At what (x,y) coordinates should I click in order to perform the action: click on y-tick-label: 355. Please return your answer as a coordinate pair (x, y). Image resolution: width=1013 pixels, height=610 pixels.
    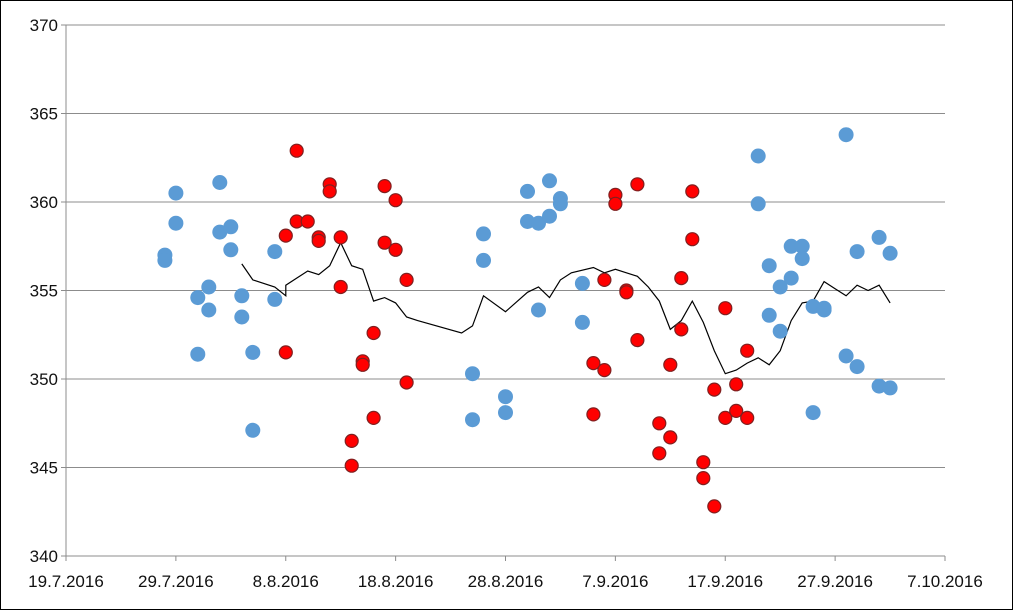
    Looking at the image, I should click on (44, 291).